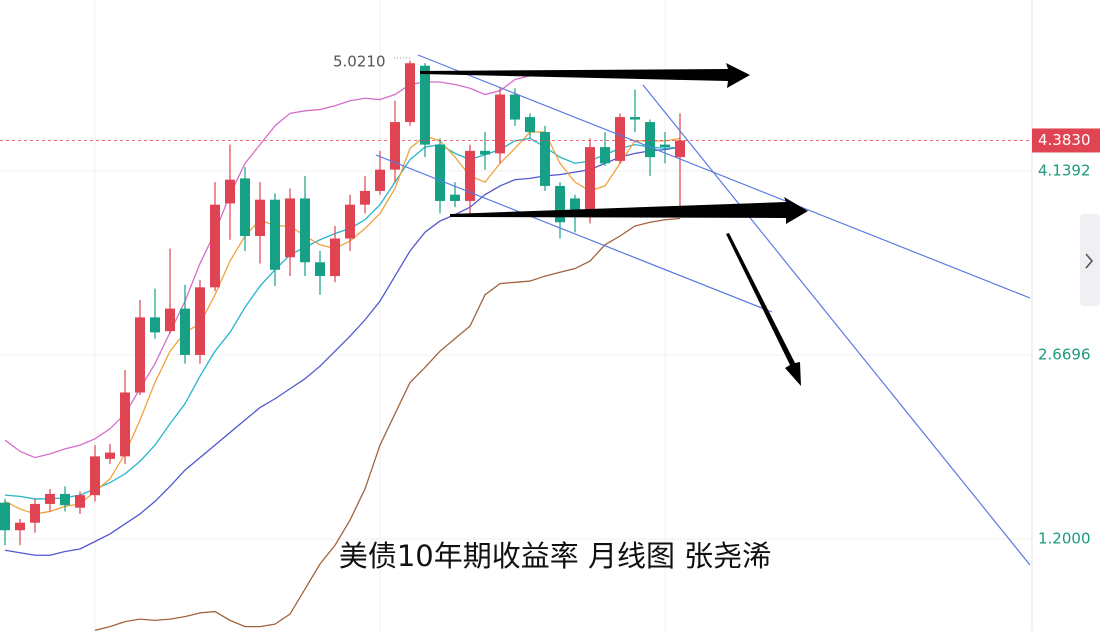 The height and width of the screenshot is (631, 1100). What do you see at coordinates (359, 62) in the screenshot?
I see `high-label: 5.0210` at bounding box center [359, 62].